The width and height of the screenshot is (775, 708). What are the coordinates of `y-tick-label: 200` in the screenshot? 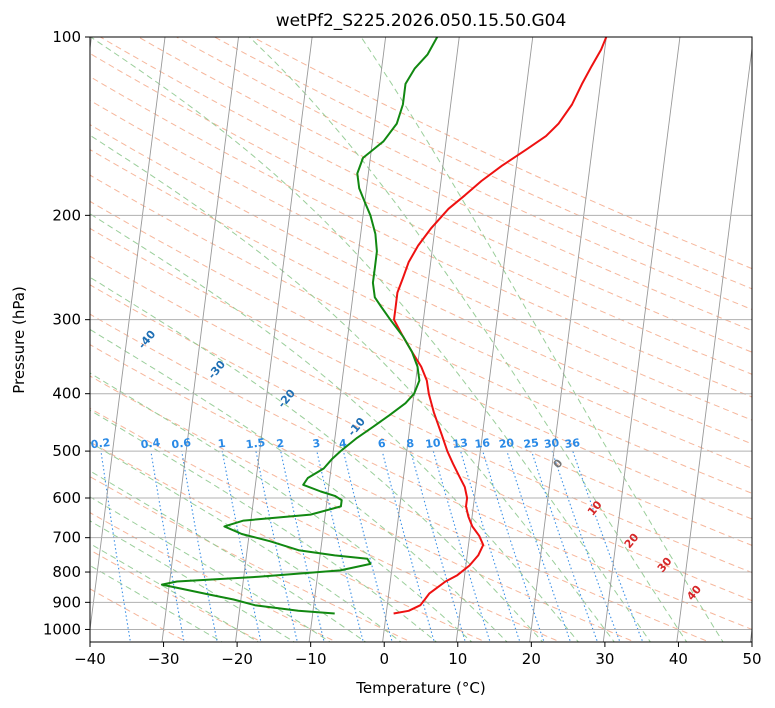 It's located at (66, 215).